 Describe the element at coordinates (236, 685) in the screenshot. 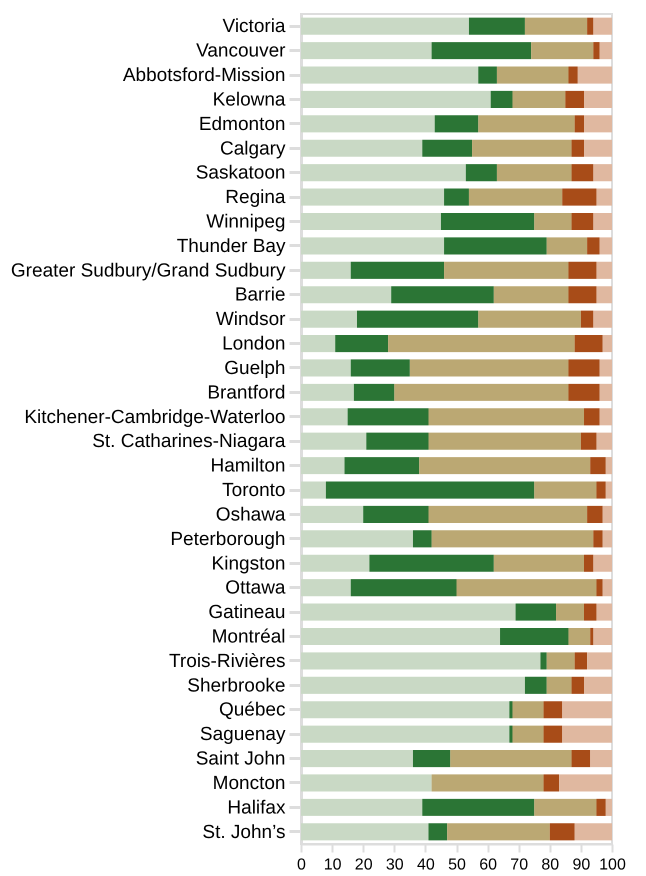

I see `y-tick-label: Sherbrooke` at that location.